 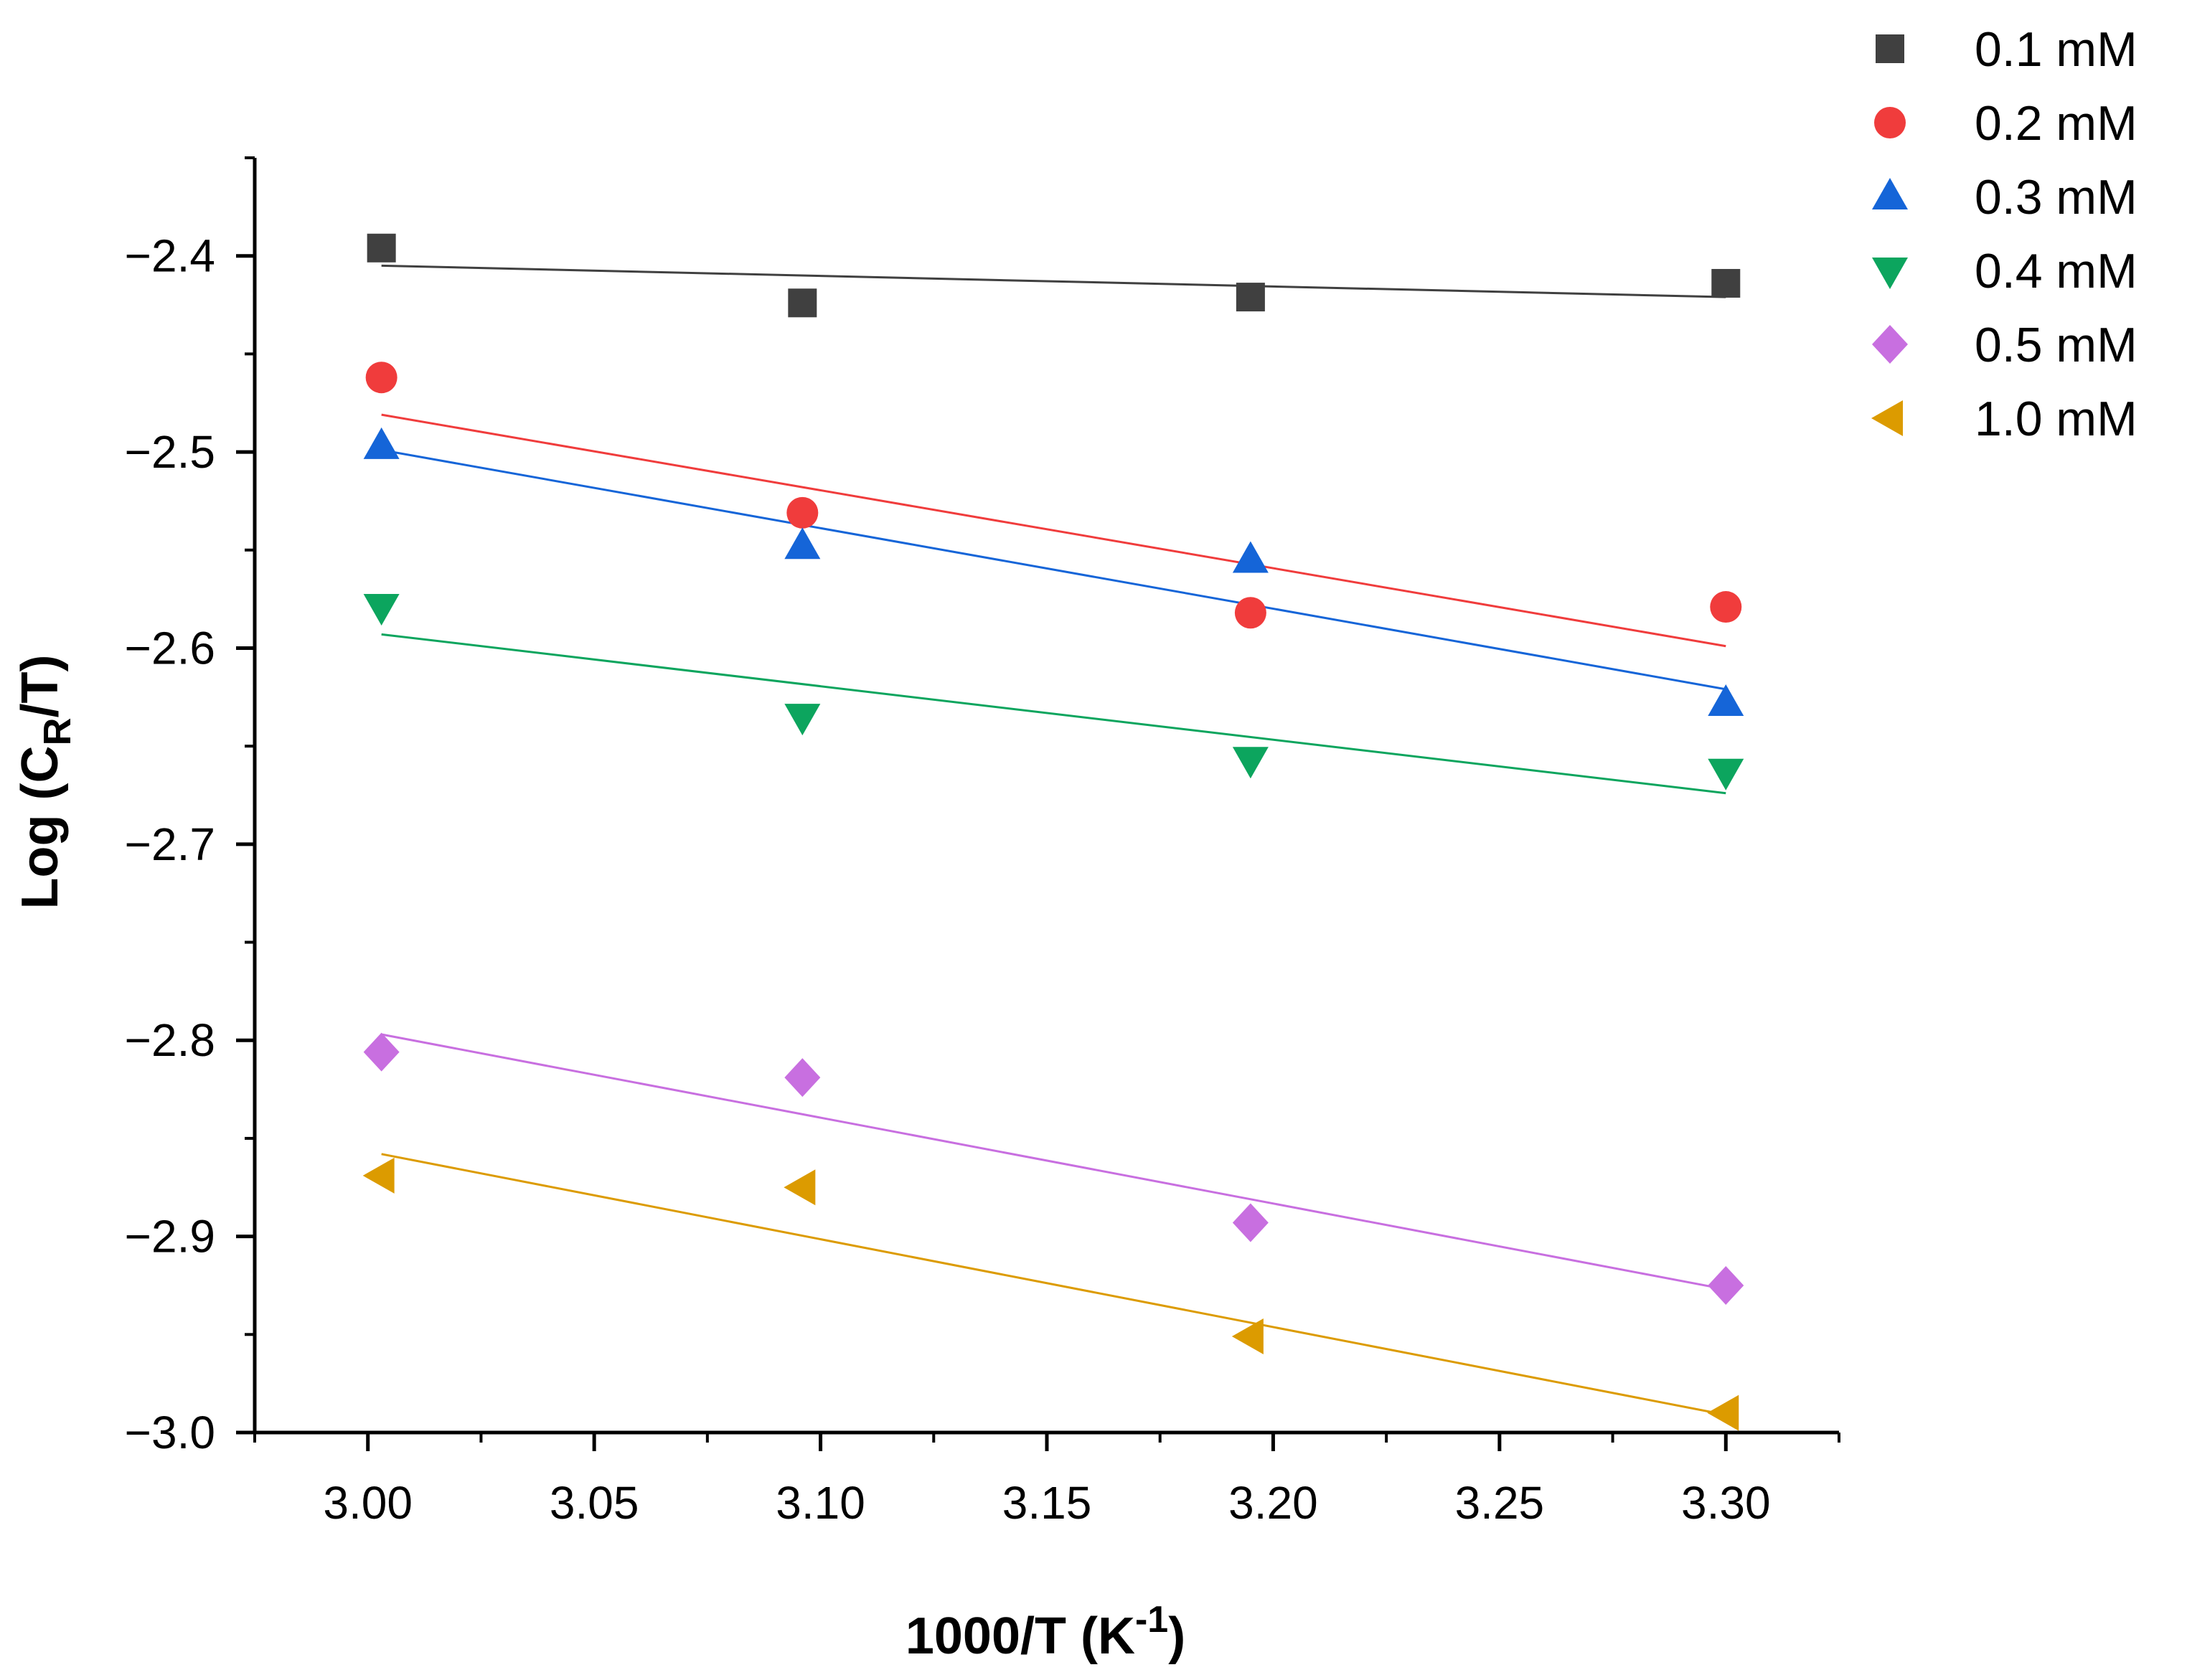 I want to click on legend-marker-1.0-mM, so click(x=1887, y=418).